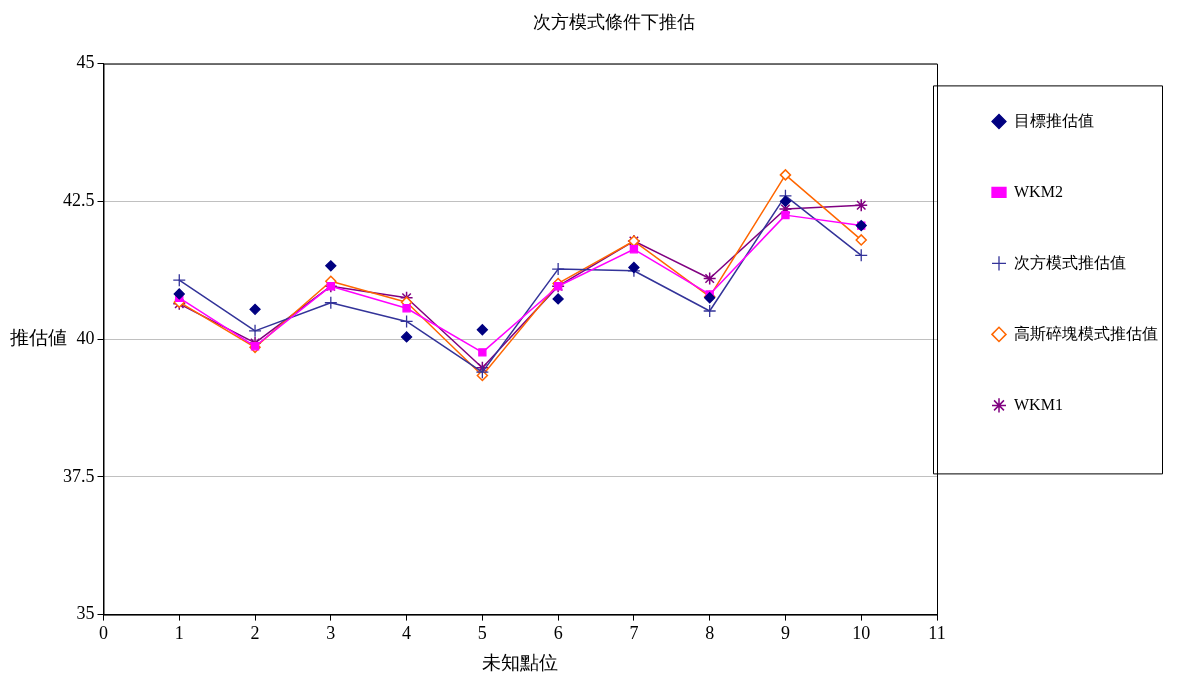 This screenshot has height=683, width=1182. I want to click on x-tick-label: 3, so click(331, 633).